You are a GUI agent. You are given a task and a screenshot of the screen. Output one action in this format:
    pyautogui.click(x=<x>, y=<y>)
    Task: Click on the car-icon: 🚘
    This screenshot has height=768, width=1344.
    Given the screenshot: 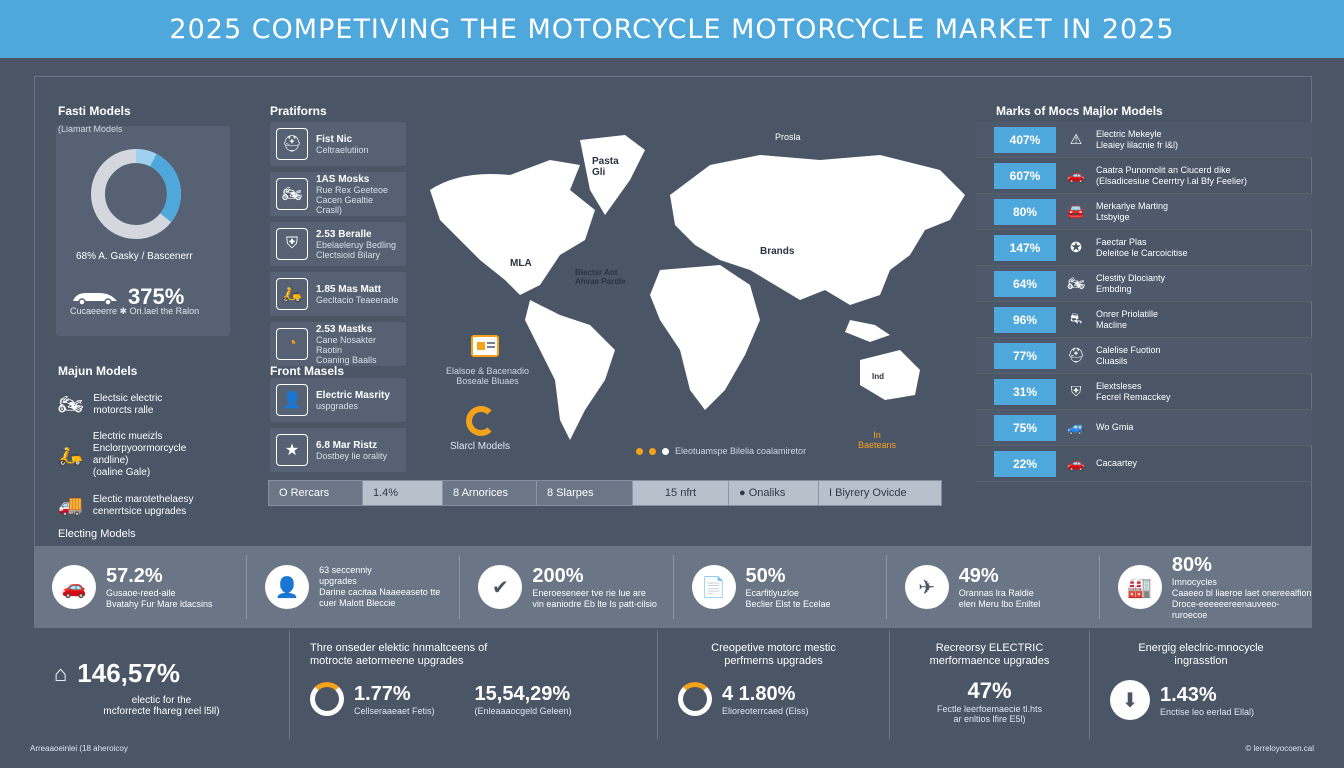 What is the action you would take?
    pyautogui.click(x=1076, y=211)
    